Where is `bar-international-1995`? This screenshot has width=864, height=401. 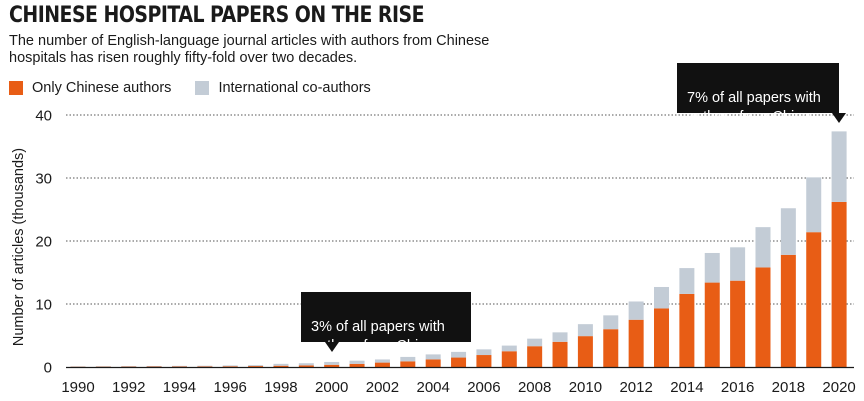
bar-international-1995 is located at coordinates (205, 366).